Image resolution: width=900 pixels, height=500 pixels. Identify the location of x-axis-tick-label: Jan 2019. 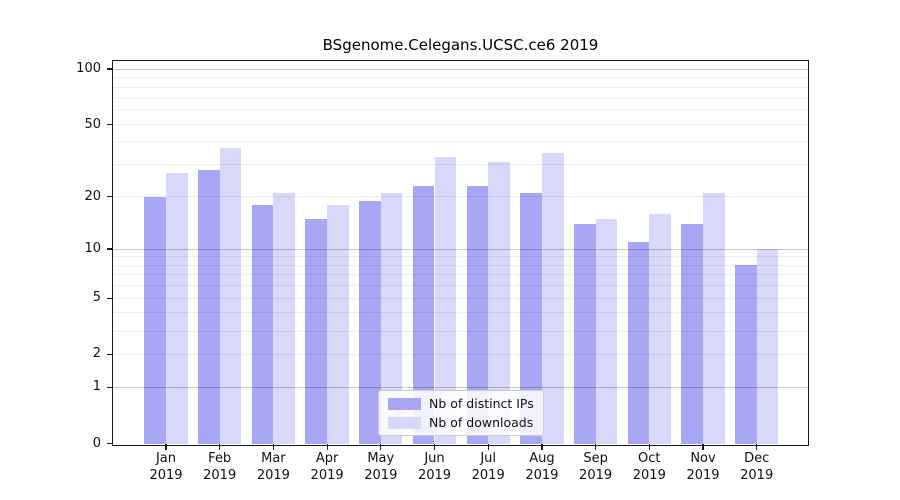
(166, 467).